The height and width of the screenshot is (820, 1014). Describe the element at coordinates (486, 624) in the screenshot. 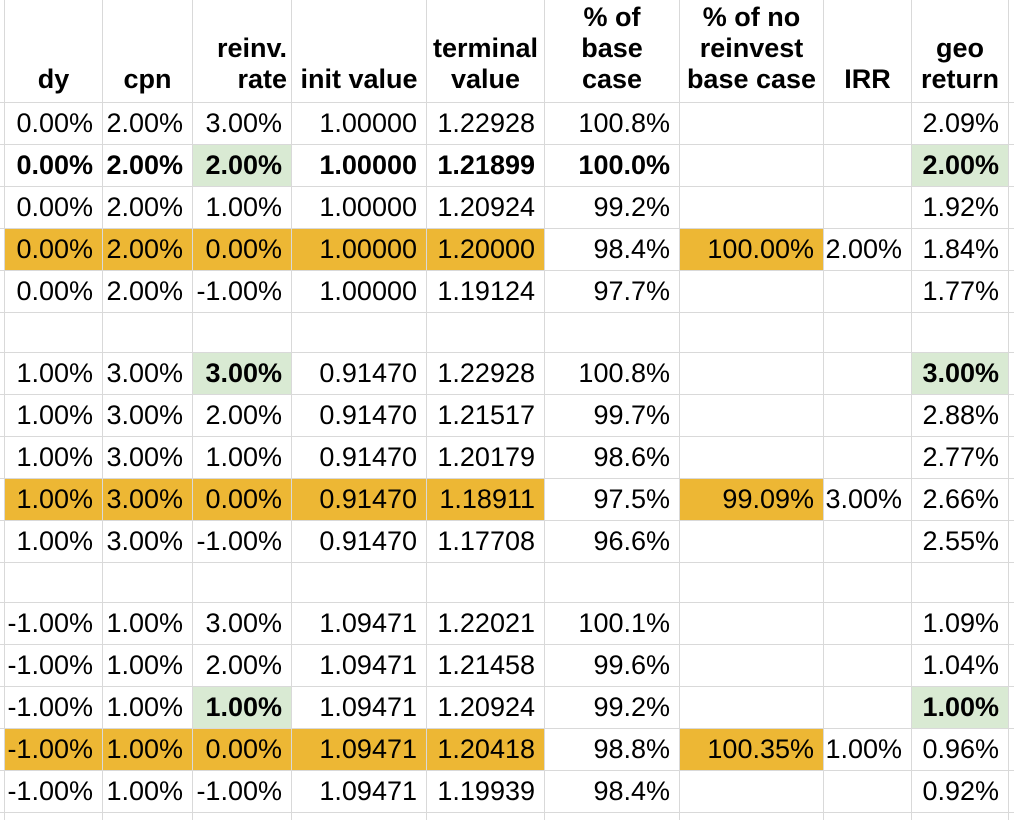

I see `cell-terminal-value: 1.22021` at that location.